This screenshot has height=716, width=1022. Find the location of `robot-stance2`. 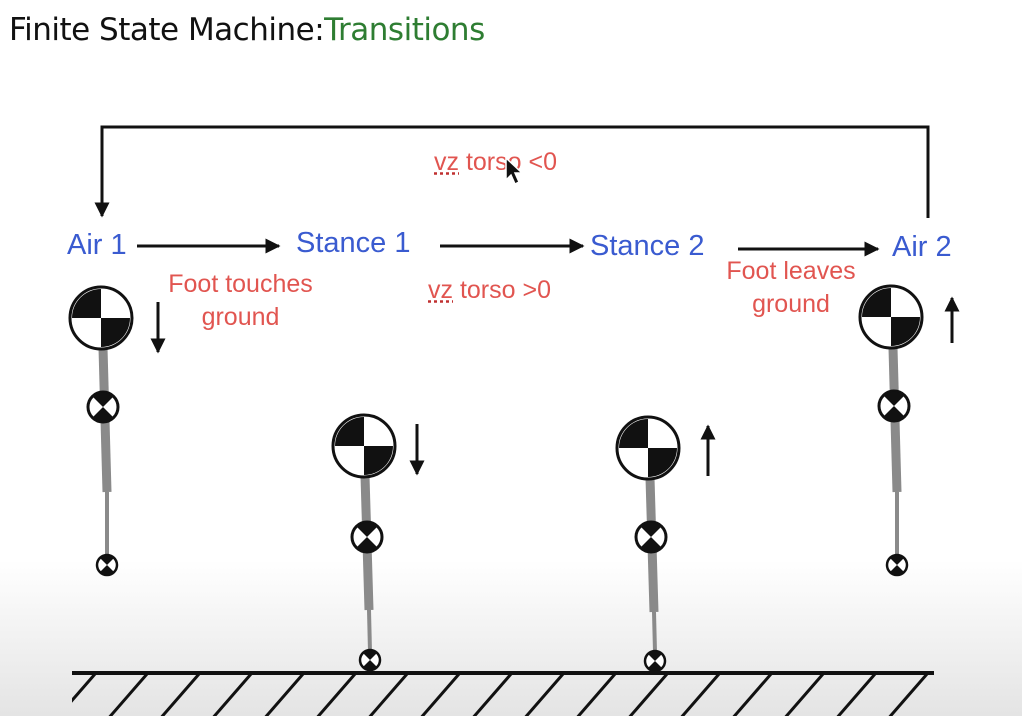

robot-stance2 is located at coordinates (665, 544).